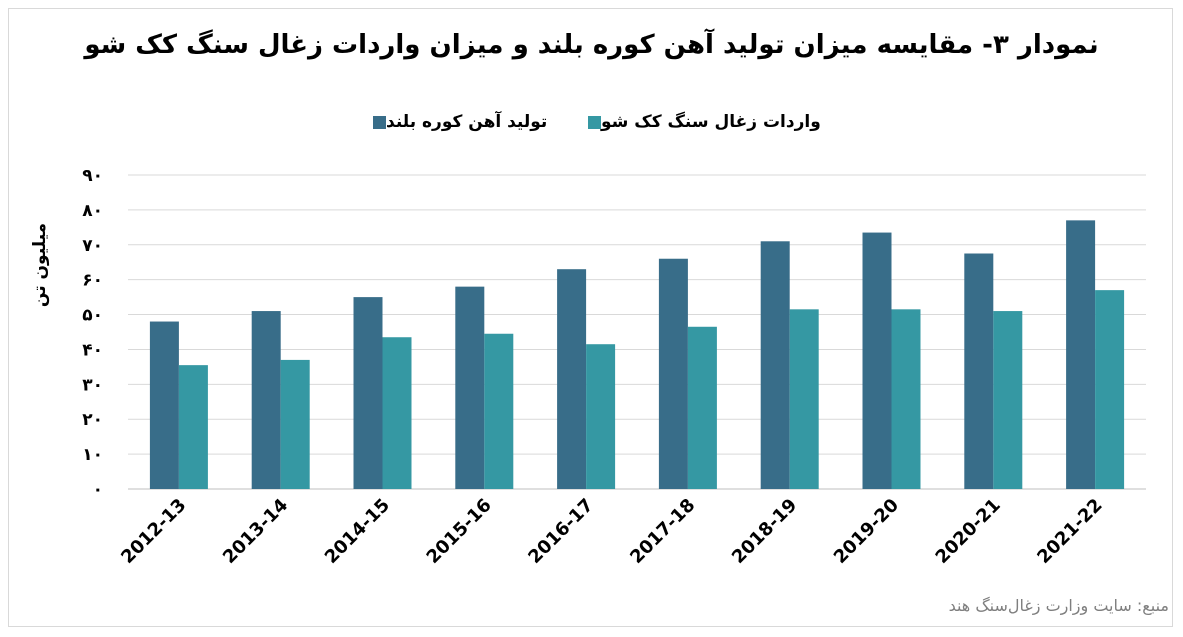  What do you see at coordinates (459, 531) in the screenshot?
I see `x-tick-label: 2015-16` at bounding box center [459, 531].